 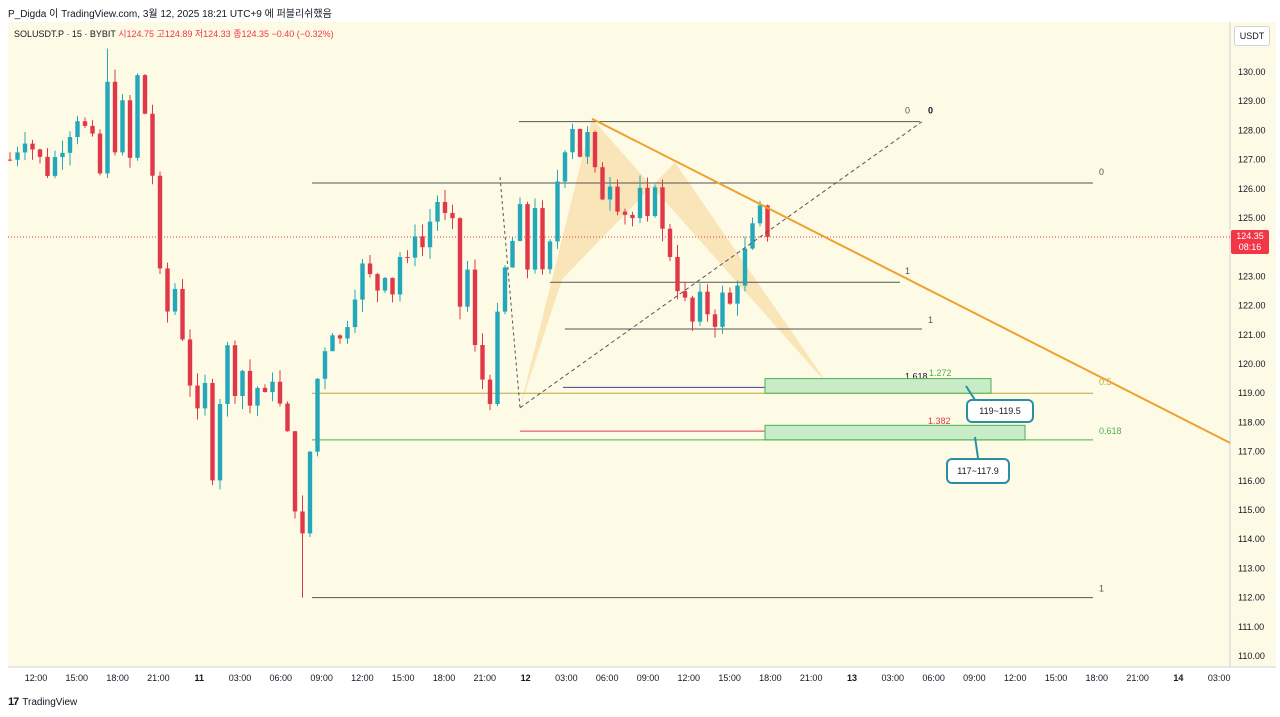 I want to click on tradingview-branding: 17 TradingView, so click(x=42, y=702).